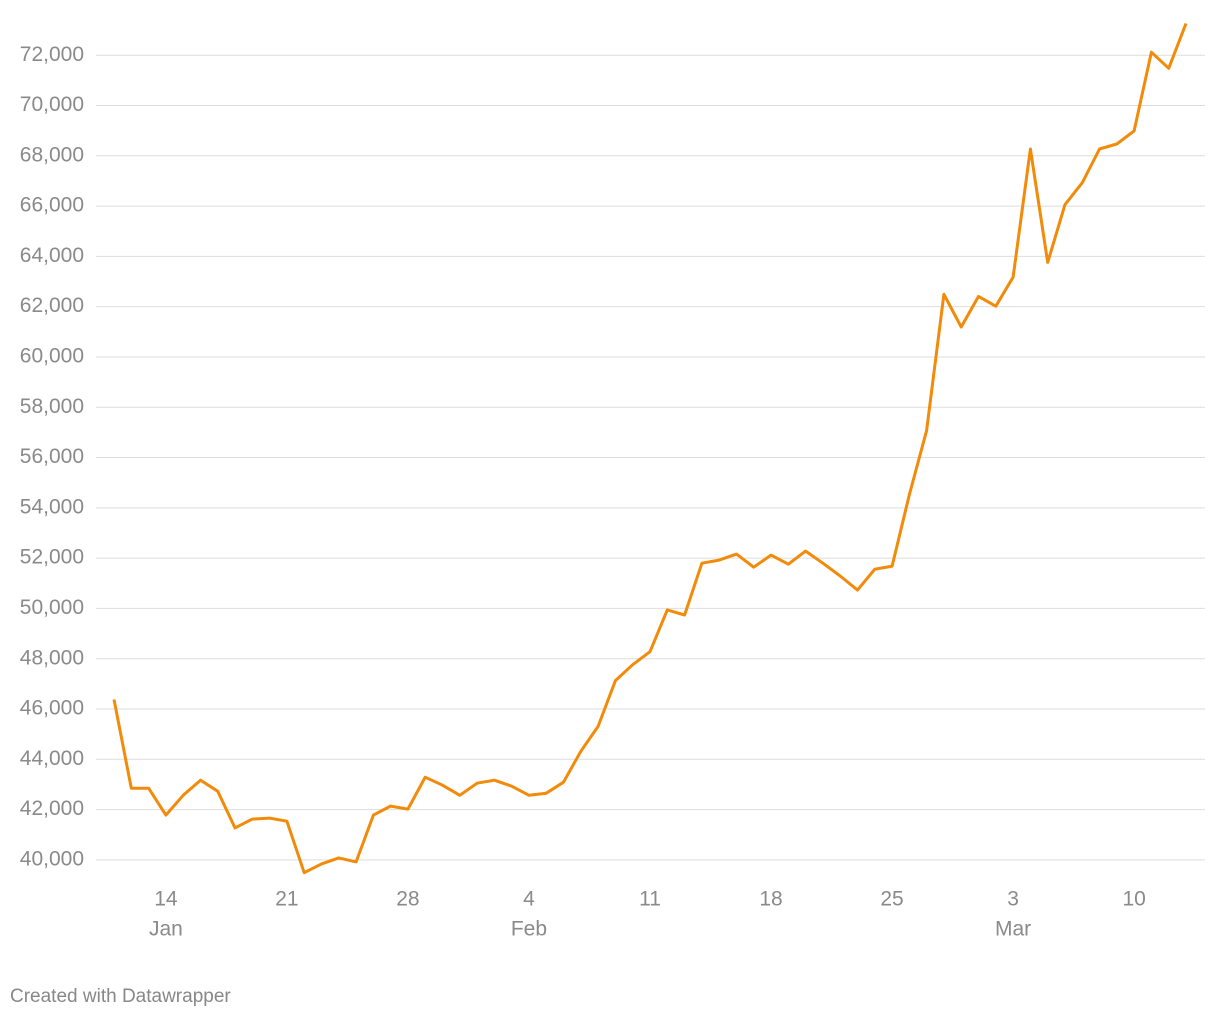  I want to click on x-tick-label: 25, so click(891, 899).